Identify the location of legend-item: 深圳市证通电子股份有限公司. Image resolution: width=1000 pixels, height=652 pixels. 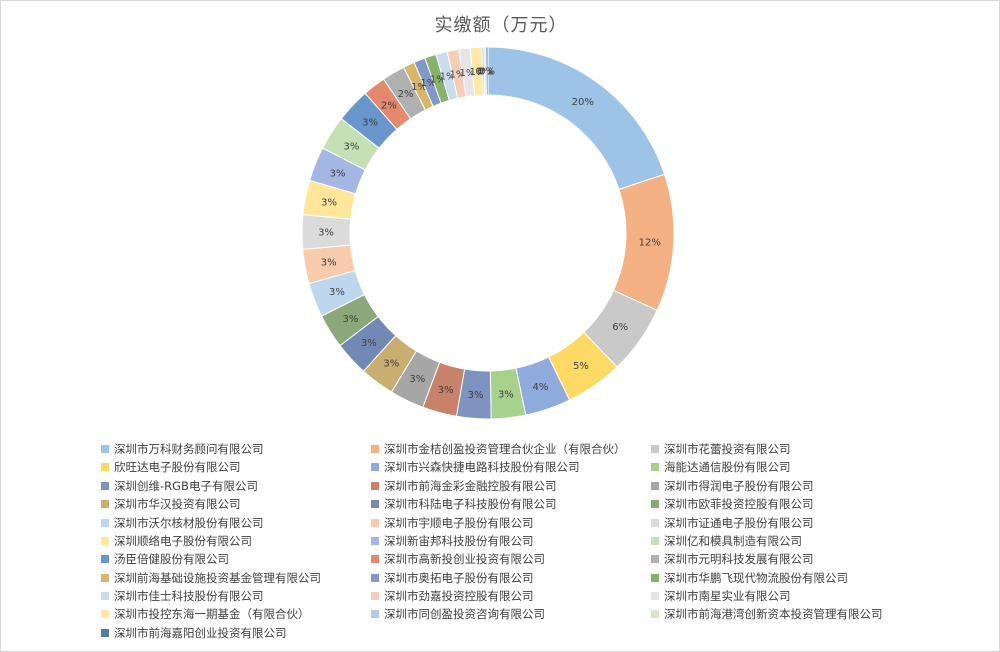
(801, 523).